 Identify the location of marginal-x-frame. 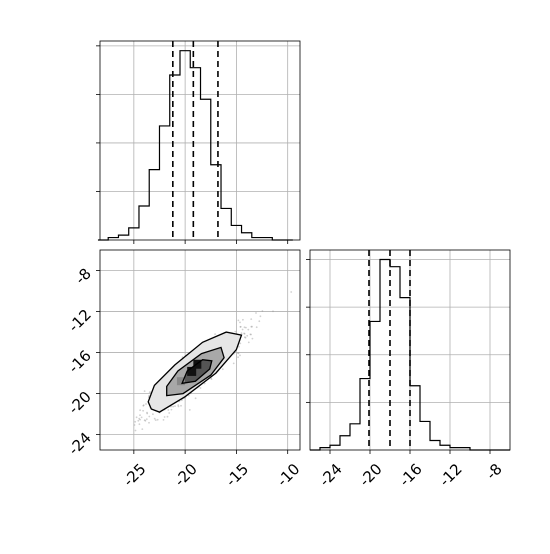
(200, 140).